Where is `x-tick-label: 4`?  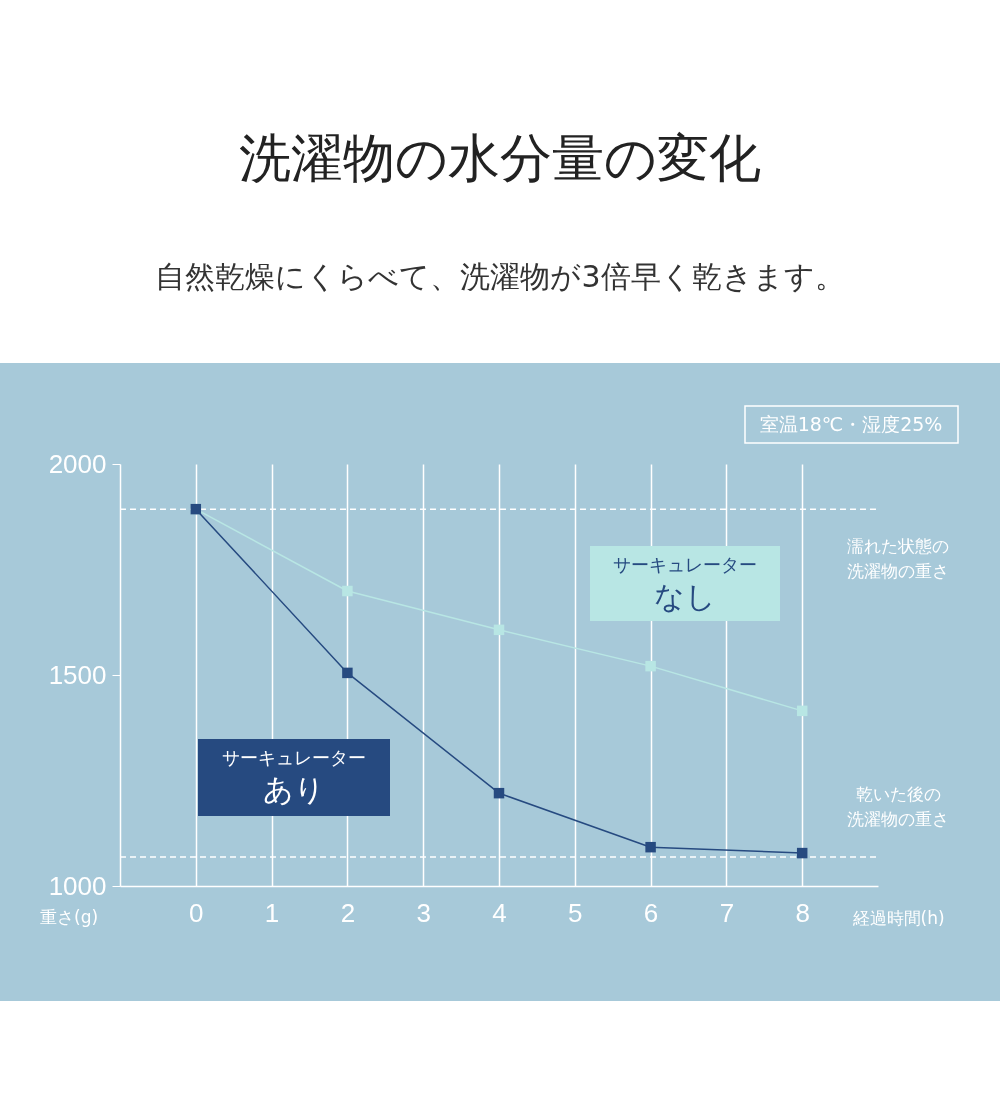 x-tick-label: 4 is located at coordinates (499, 912).